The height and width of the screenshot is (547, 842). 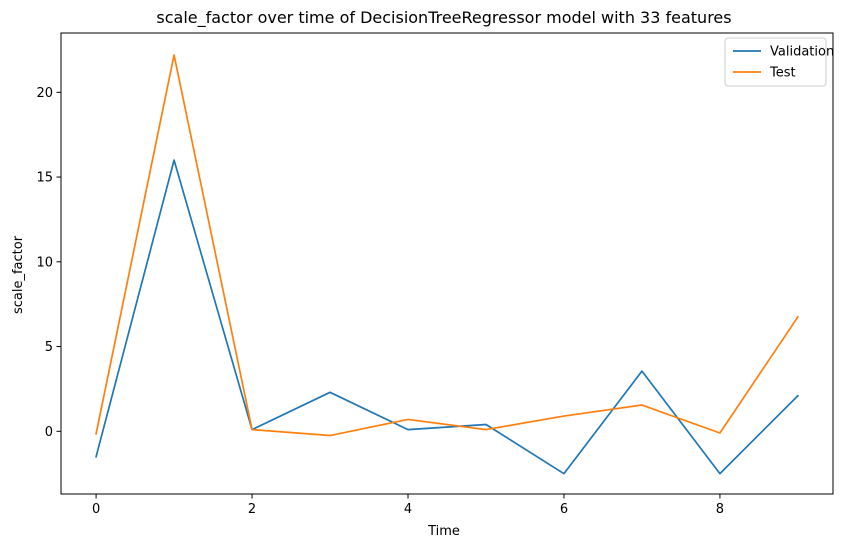 What do you see at coordinates (44, 262) in the screenshot?
I see `y-tick-label: 10` at bounding box center [44, 262].